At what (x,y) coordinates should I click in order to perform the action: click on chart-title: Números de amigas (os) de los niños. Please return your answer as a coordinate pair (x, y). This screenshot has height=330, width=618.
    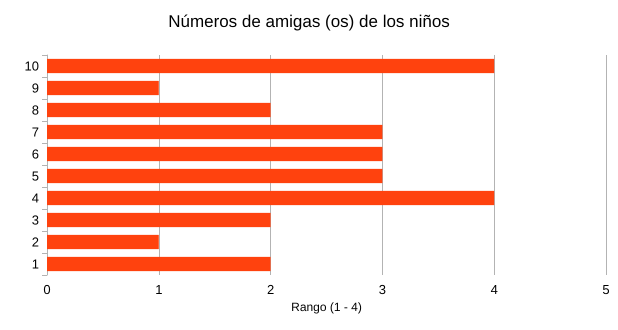
    Looking at the image, I should click on (309, 21).